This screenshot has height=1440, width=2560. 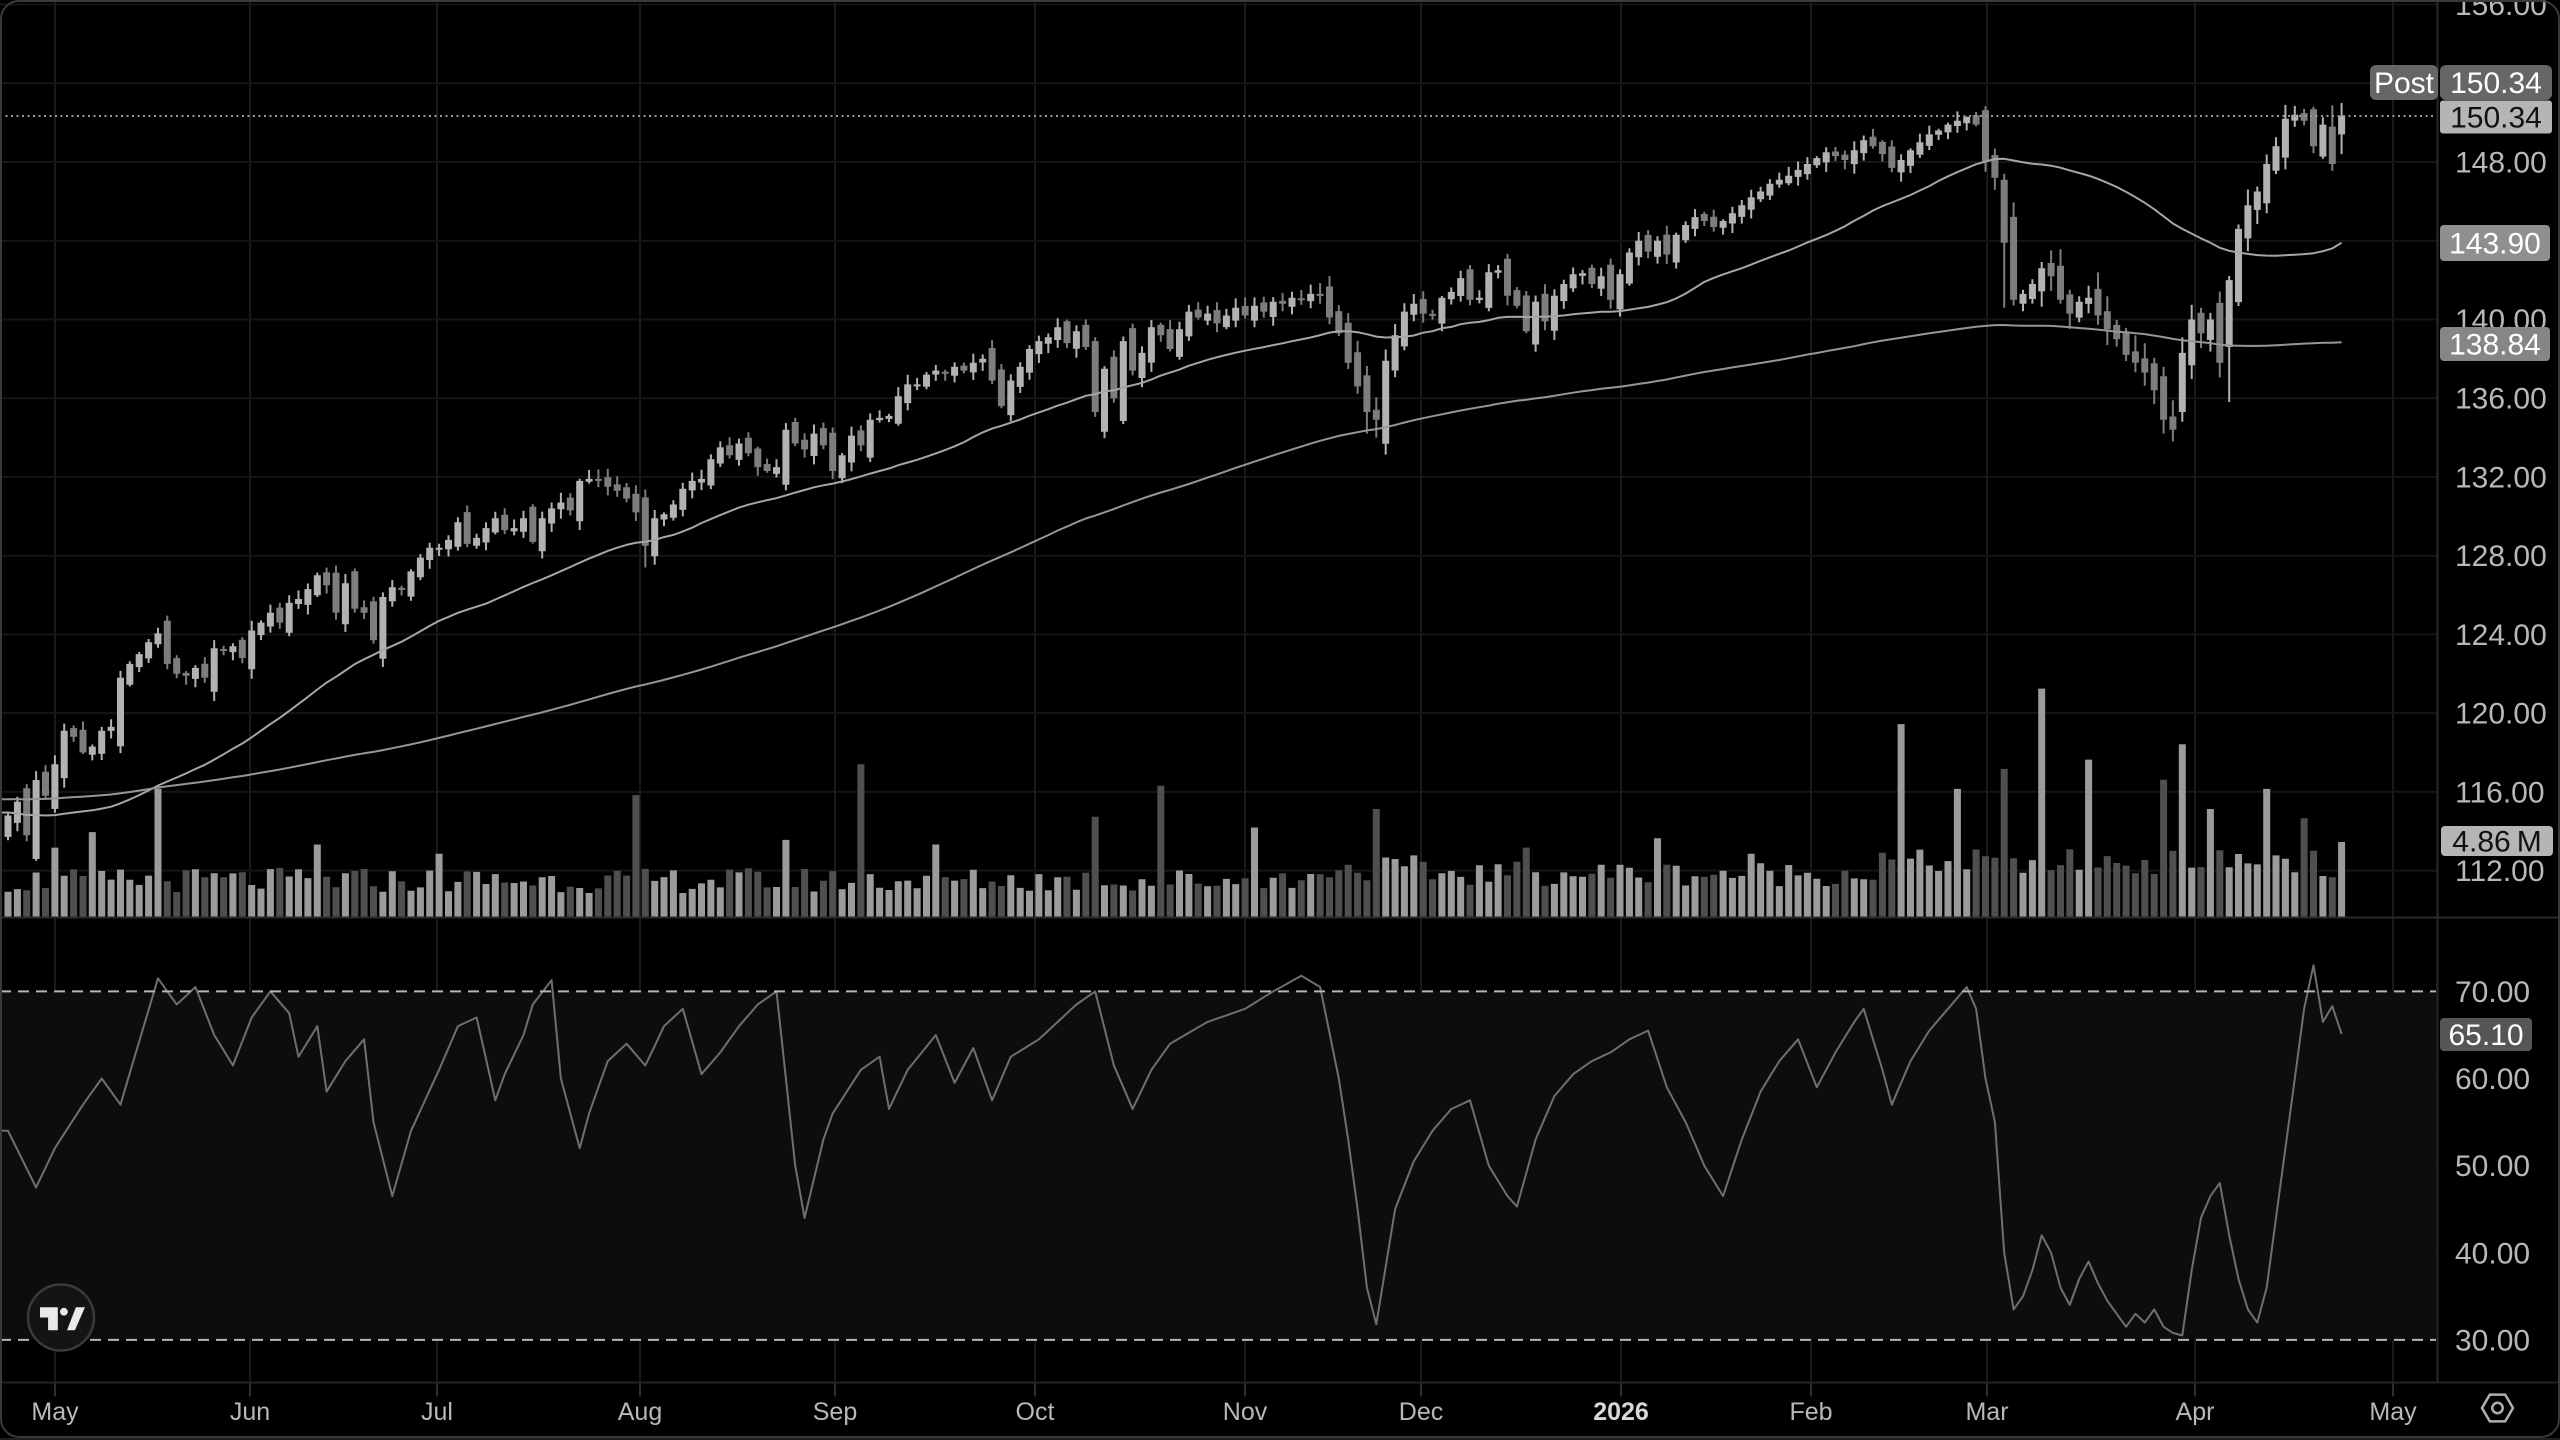 What do you see at coordinates (2492, 1166) in the screenshot?
I see `svg-text: 50.00` at bounding box center [2492, 1166].